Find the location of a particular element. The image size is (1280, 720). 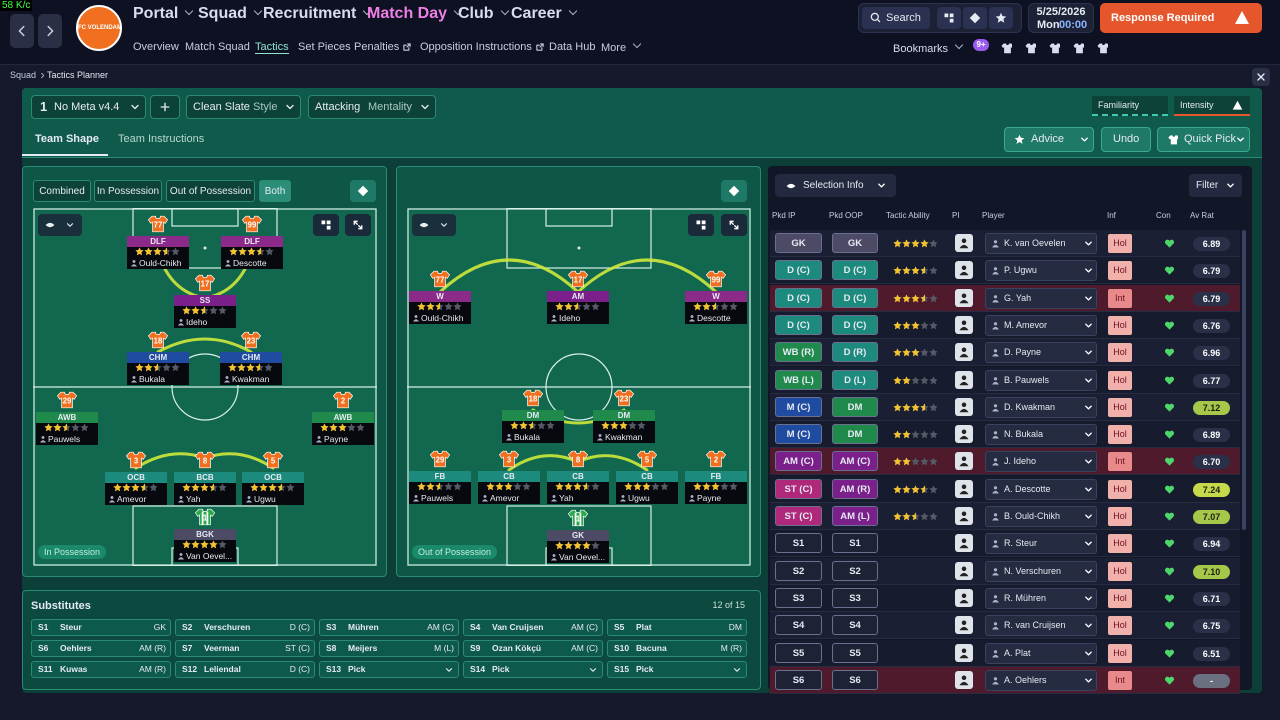

player-card: 29 AWB Pauwels is located at coordinates (67, 418).